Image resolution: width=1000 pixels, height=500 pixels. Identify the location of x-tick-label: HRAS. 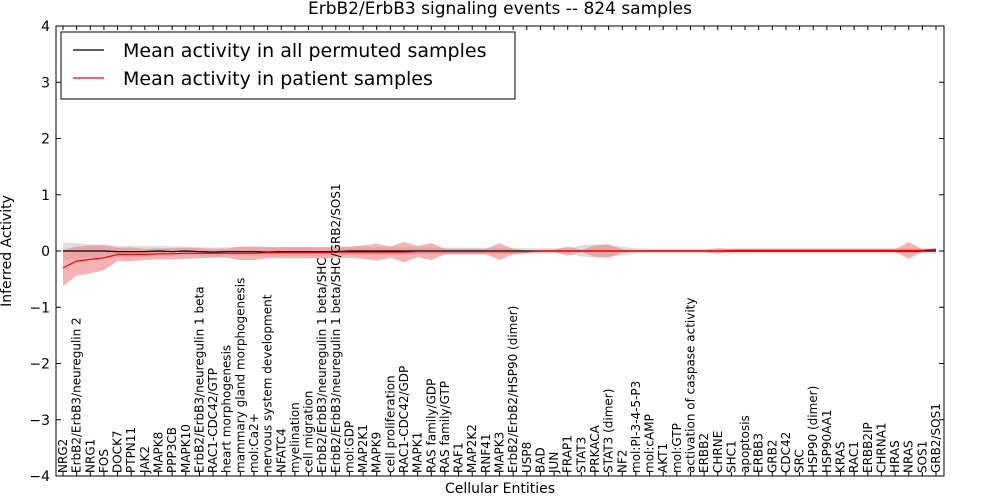
(895, 456).